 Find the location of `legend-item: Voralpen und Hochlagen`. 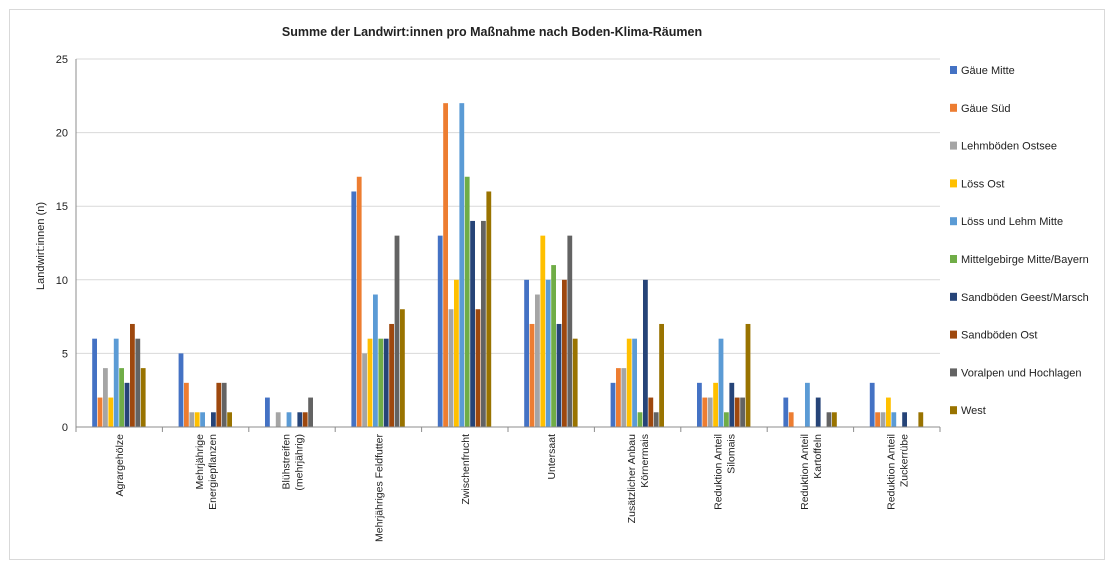

legend-item: Voralpen und Hochlagen is located at coordinates (1015, 373).